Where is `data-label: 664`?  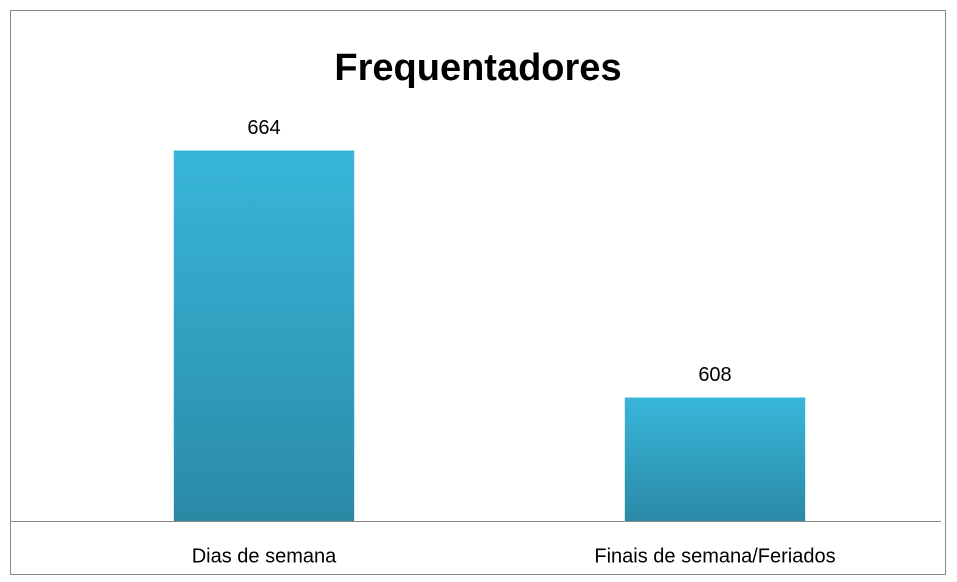 data-label: 664 is located at coordinates (263, 128).